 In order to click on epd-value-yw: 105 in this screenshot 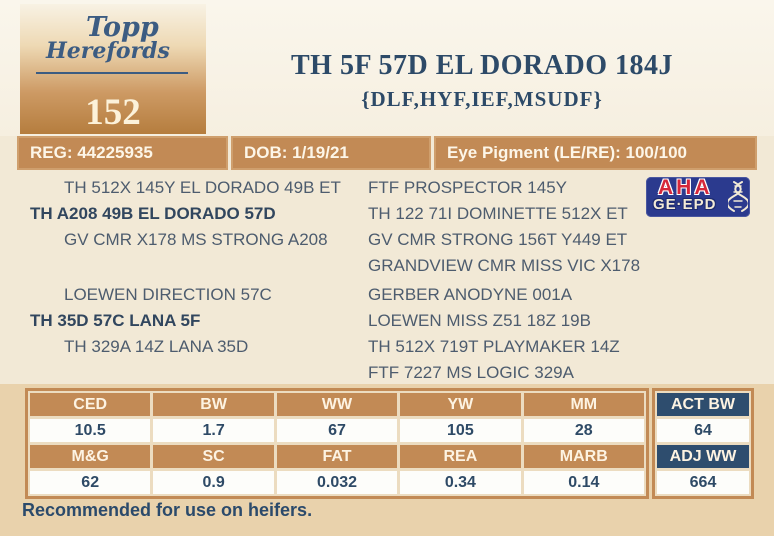, I will do `click(460, 430)`.